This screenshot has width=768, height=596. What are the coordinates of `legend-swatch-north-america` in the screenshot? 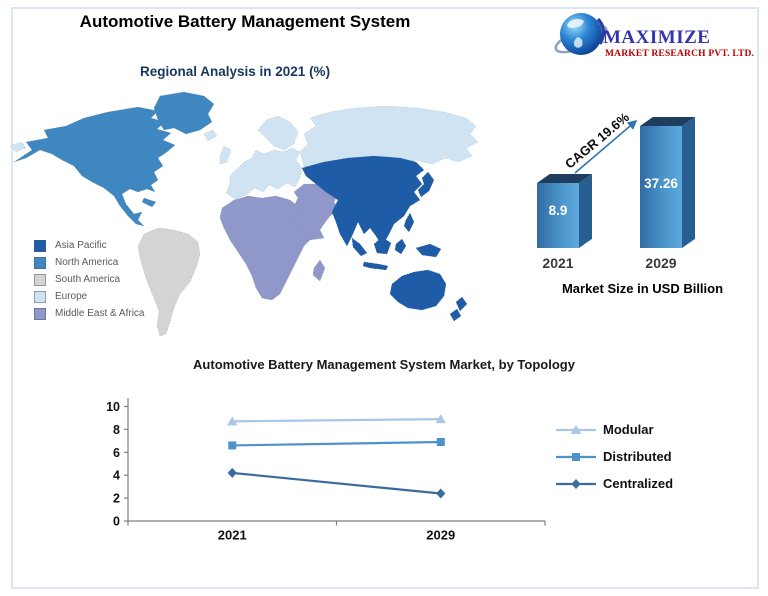 It's located at (40, 262).